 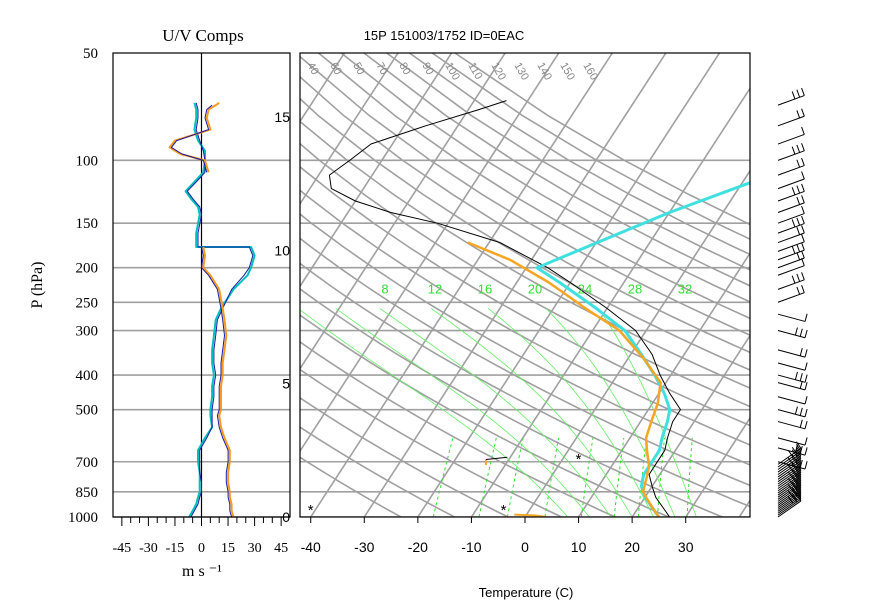 What do you see at coordinates (37, 285) in the screenshot?
I see `pressure-axis-label: P (hPa)` at bounding box center [37, 285].